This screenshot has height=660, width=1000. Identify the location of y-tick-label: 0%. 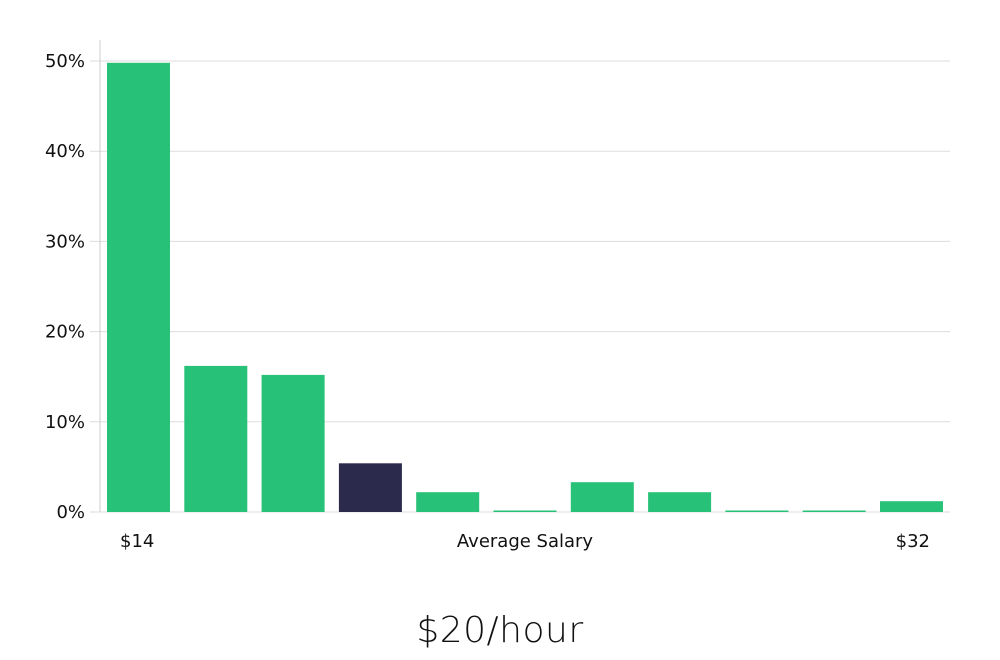
(70, 512).